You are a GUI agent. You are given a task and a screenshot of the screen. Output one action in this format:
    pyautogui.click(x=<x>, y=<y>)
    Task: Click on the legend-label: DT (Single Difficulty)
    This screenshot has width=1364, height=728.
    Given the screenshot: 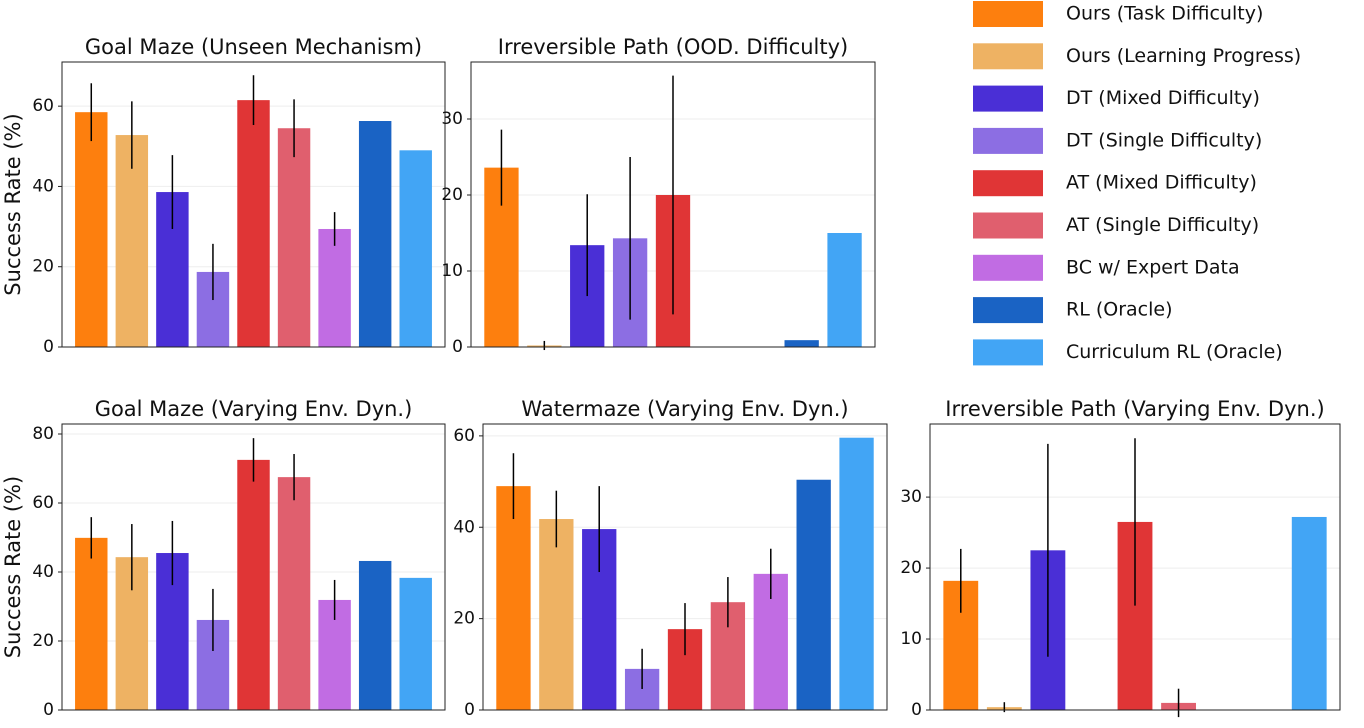 What is the action you would take?
    pyautogui.click(x=1164, y=140)
    